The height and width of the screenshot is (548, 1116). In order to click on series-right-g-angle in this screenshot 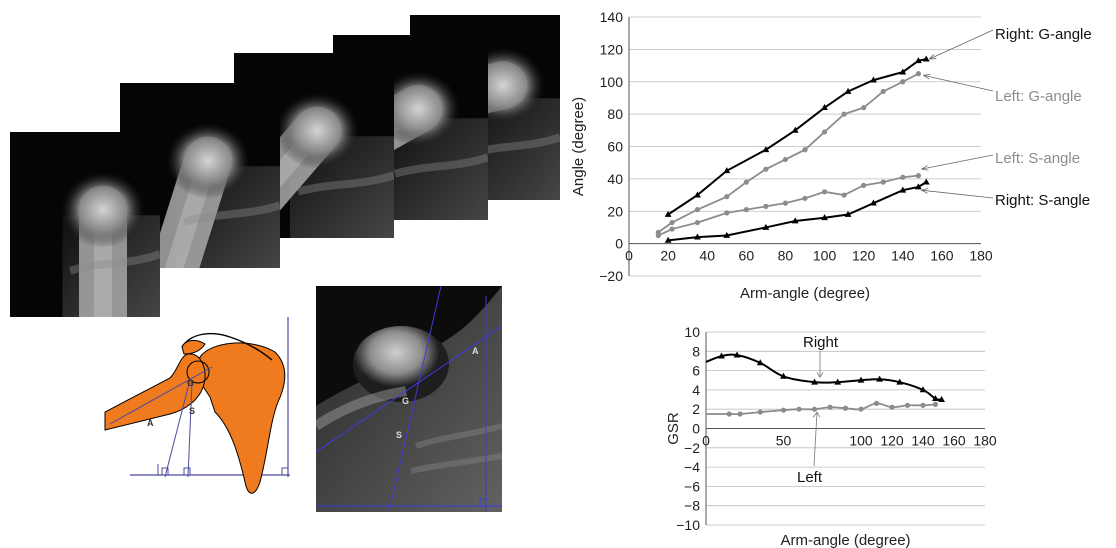, I will do `click(797, 136)`.